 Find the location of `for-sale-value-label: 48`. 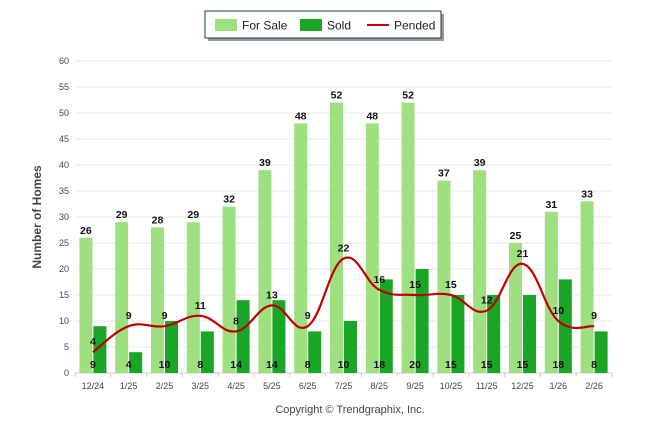

for-sale-value-label: 48 is located at coordinates (372, 116).